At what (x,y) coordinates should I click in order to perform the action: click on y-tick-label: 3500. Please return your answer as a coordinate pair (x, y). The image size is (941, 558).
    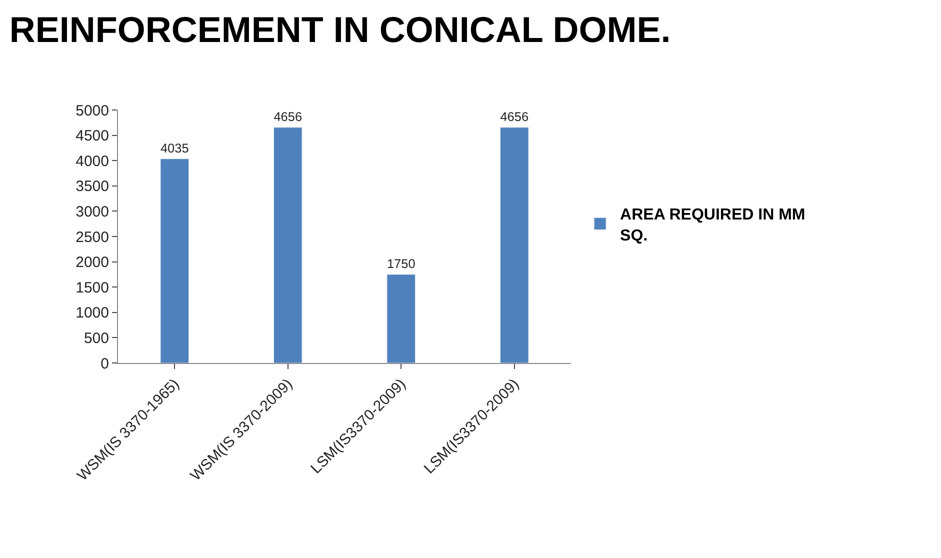
    Looking at the image, I should click on (92, 187).